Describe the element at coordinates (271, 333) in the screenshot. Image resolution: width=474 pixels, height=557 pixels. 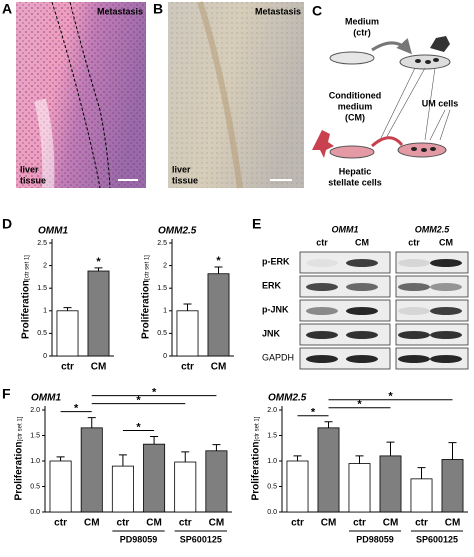
I see `row-label: JNK` at that location.